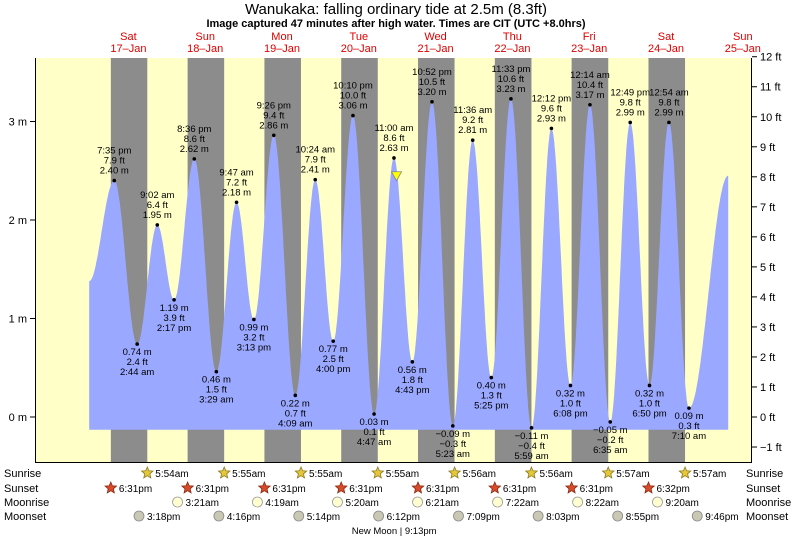 This screenshot has height=538, width=793. I want to click on extremum-label: −0.11 m, so click(532, 436).